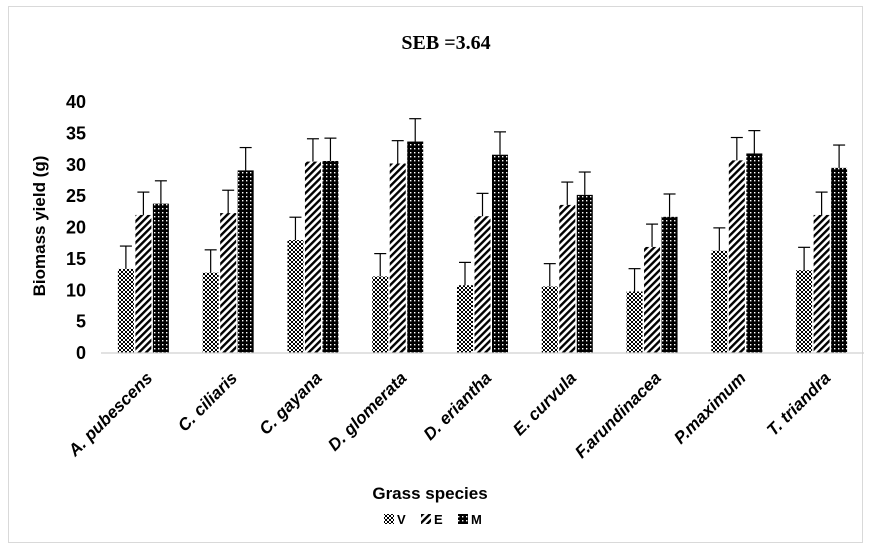 This screenshot has width=871, height=549. Describe the element at coordinates (470, 519) in the screenshot. I see `legend-item-m: M` at that location.